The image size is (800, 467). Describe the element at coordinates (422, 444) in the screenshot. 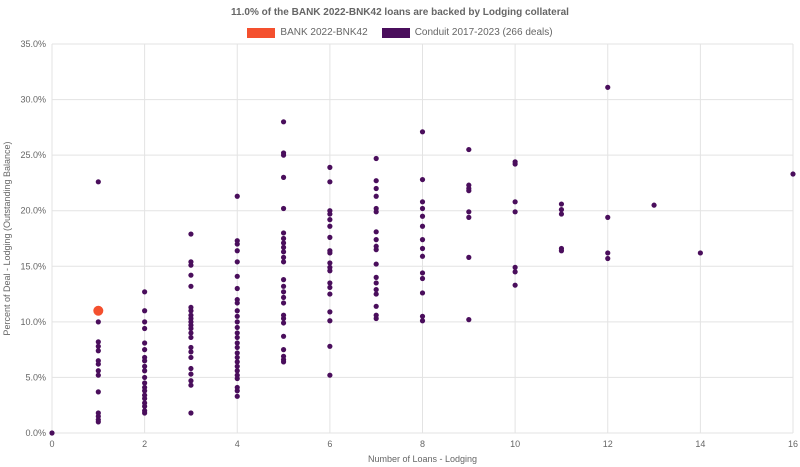

I see `x-tick-label: 8` at that location.